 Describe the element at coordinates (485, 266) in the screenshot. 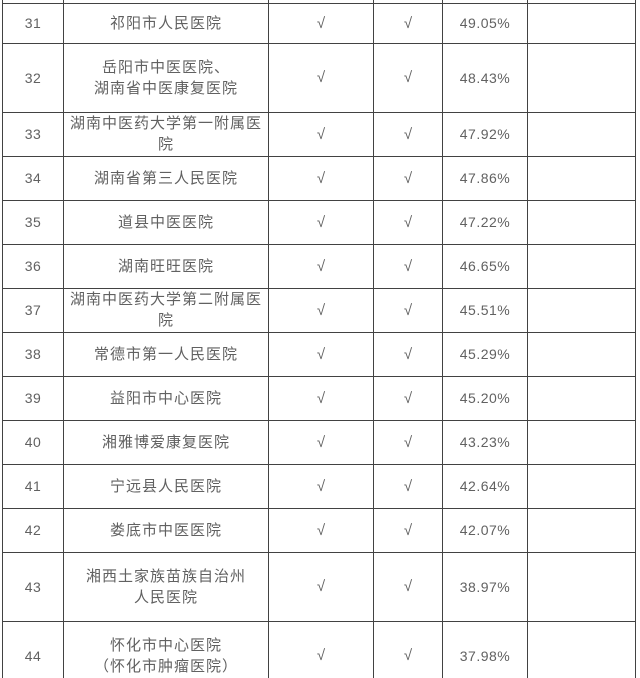

I see `percent-cell: 46.65%` at that location.